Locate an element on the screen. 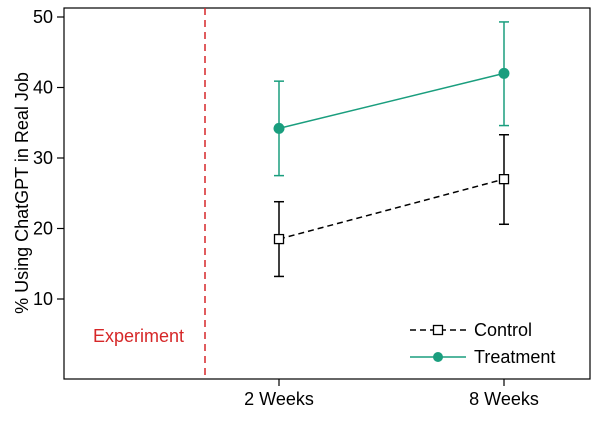 The width and height of the screenshot is (600, 424). legend: Control Treatment is located at coordinates (482, 343).